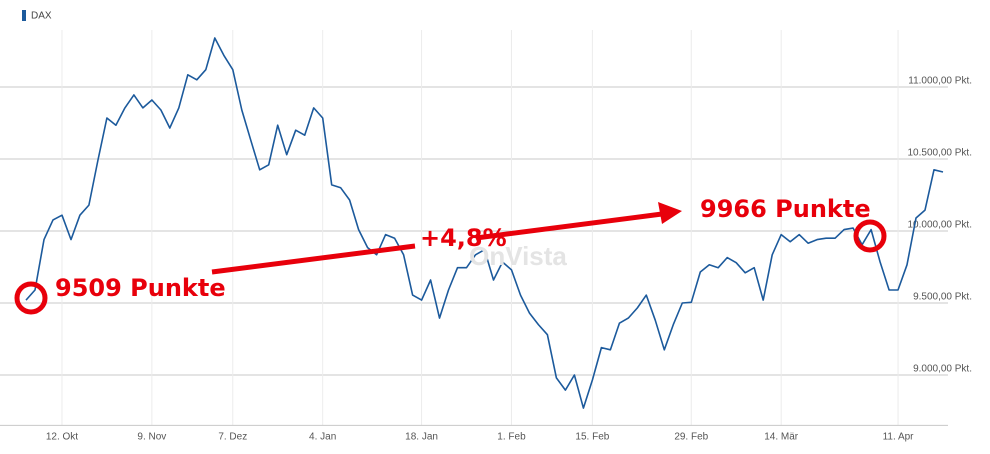 This screenshot has height=454, width=990. What do you see at coordinates (140, 288) in the screenshot?
I see `annotation: 9509 Punkte` at bounding box center [140, 288].